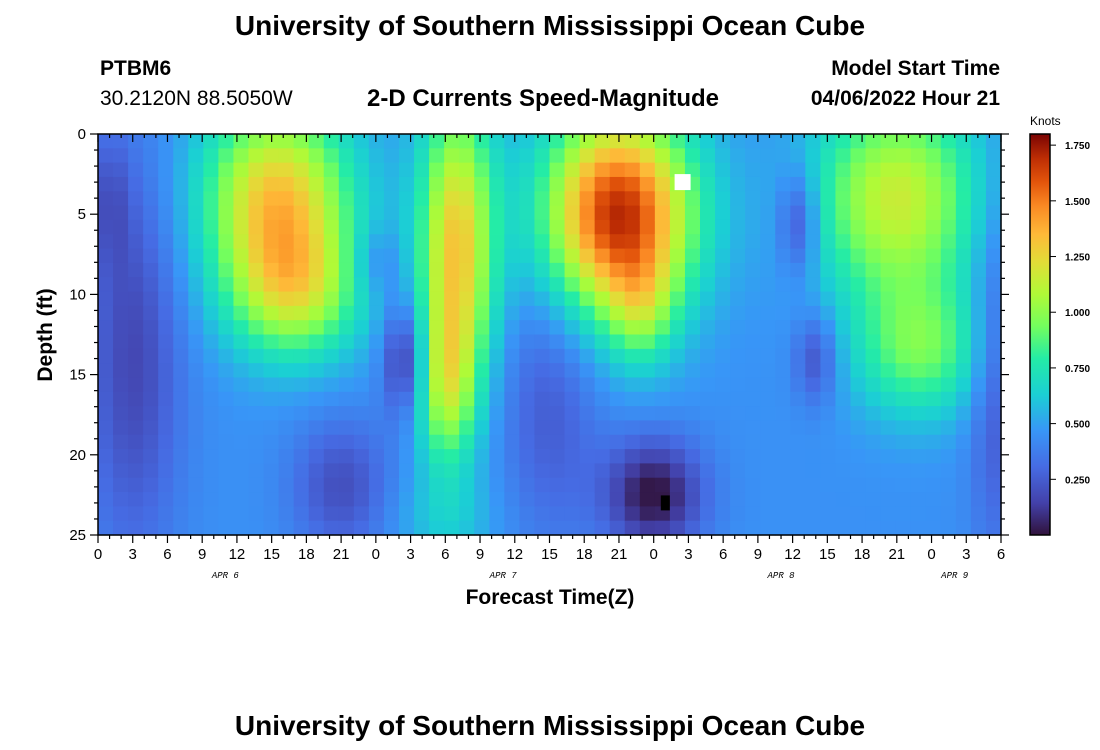 This screenshot has height=750, width=1100. What do you see at coordinates (1077, 313) in the screenshot?
I see `colorbar-tick-label: 1.000` at bounding box center [1077, 313].